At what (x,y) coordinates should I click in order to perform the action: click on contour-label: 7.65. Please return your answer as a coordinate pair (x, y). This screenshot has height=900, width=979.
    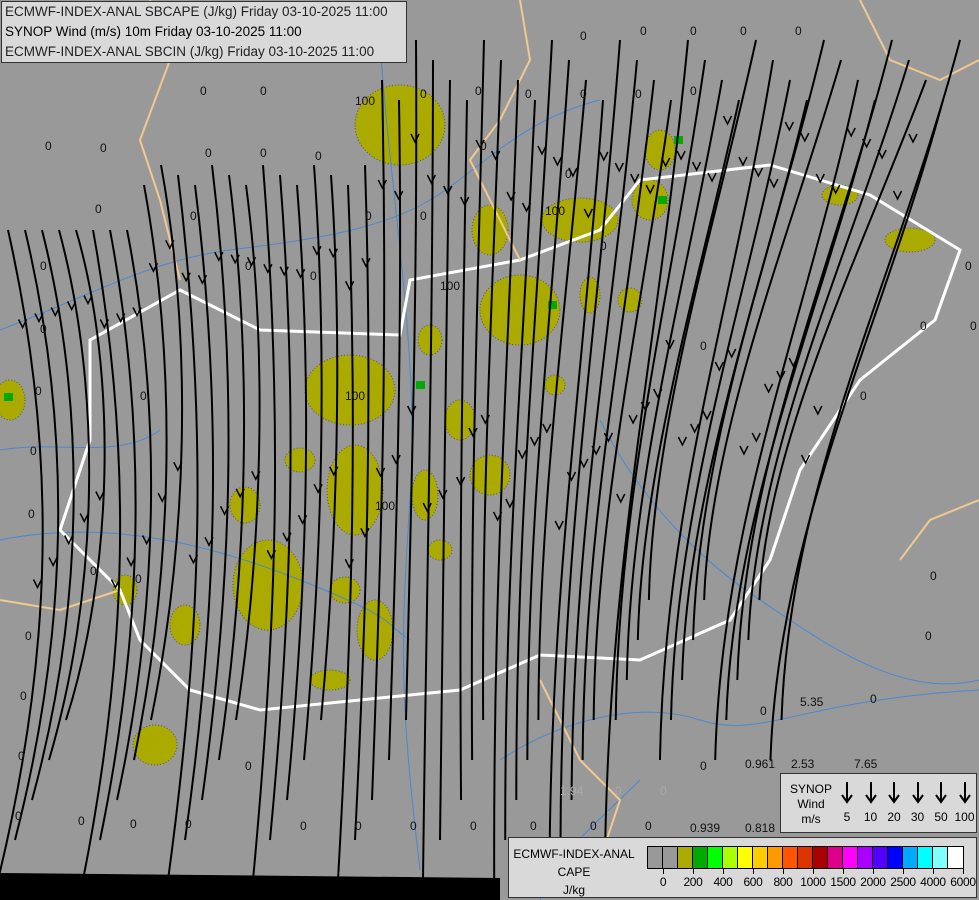
    Looking at the image, I should click on (866, 764).